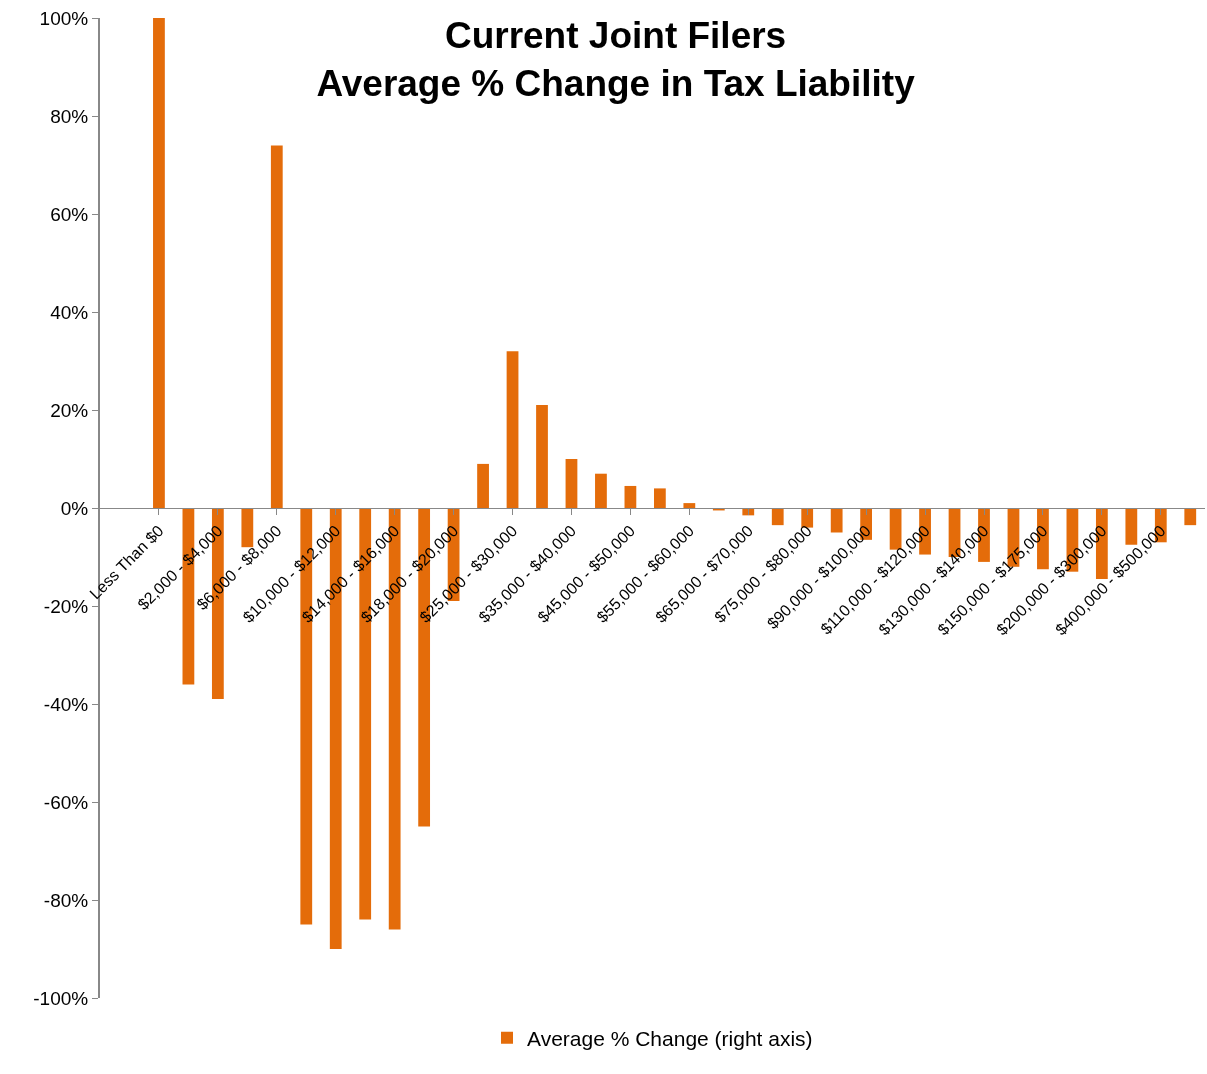 The width and height of the screenshot is (1207, 1074). Describe the element at coordinates (66, 704) in the screenshot. I see `y-tick-label: -40%` at that location.